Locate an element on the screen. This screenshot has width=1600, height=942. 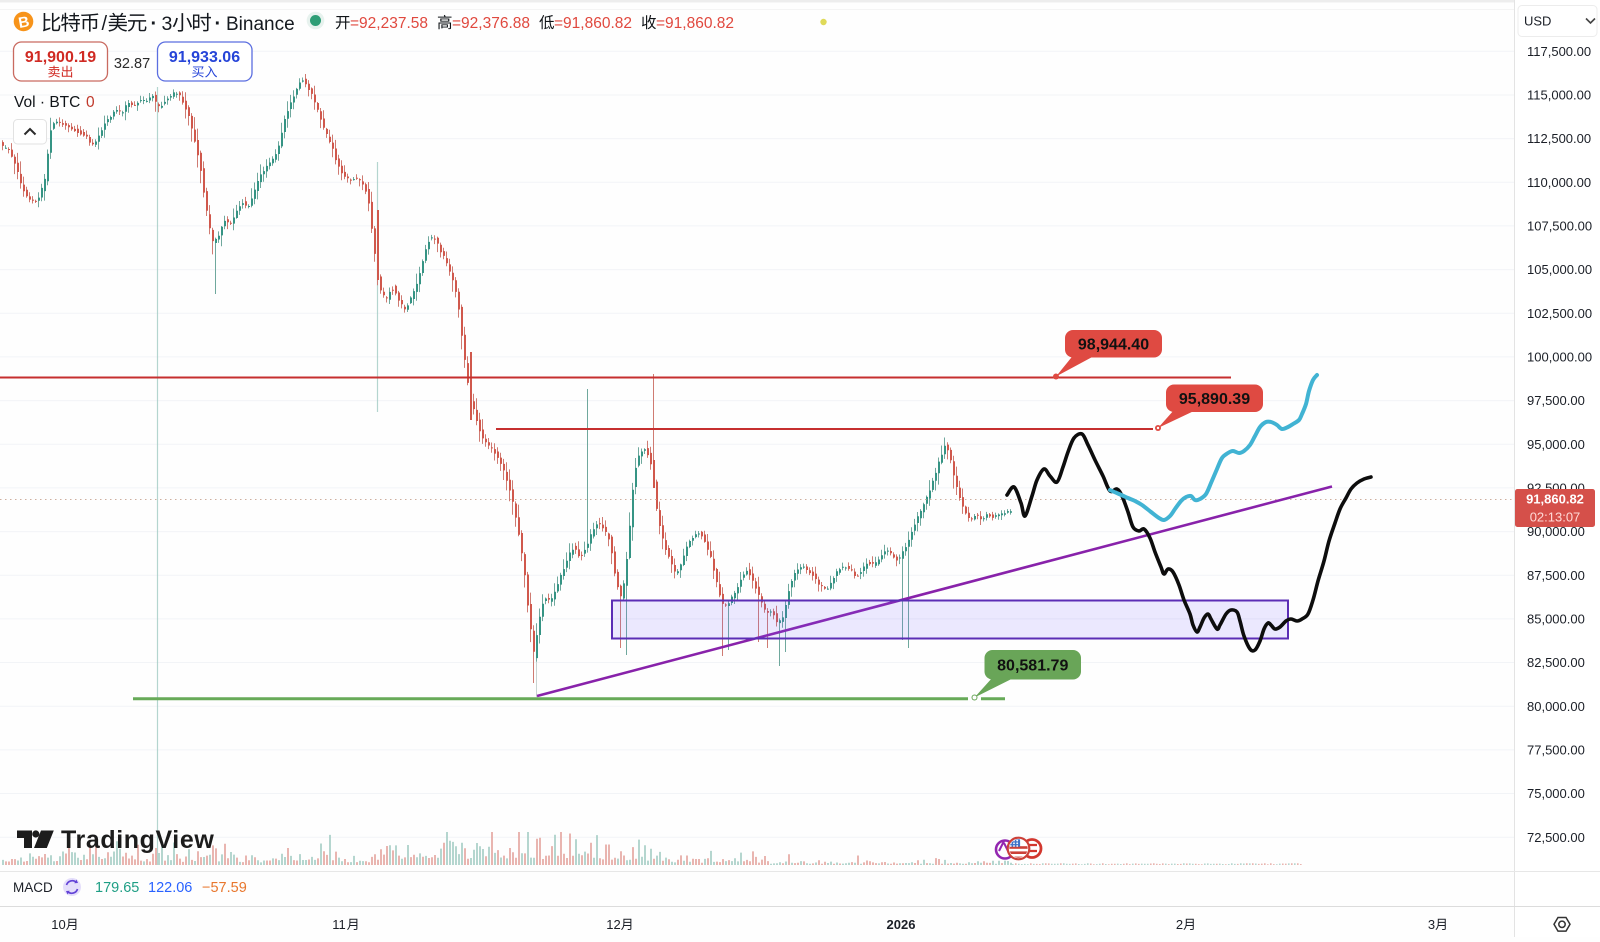
svg-text: 87,500.00 is located at coordinates (1556, 575).